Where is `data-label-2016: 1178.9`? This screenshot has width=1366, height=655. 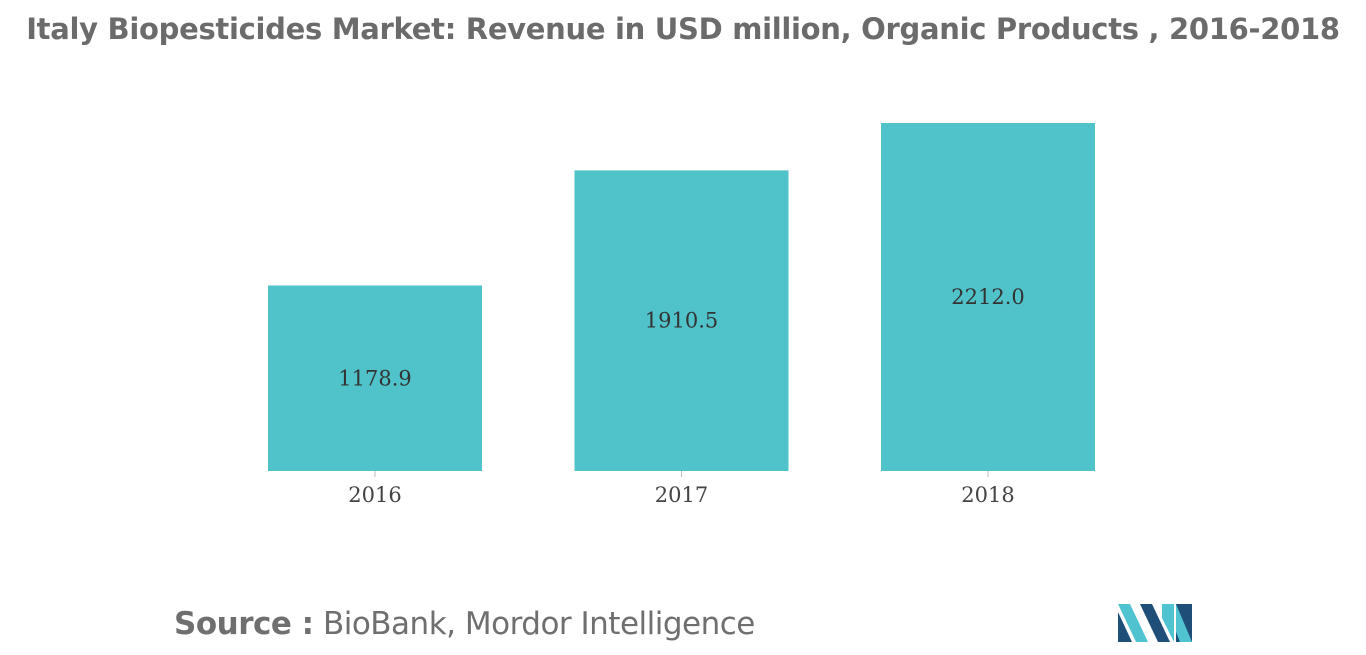
data-label-2016: 1178.9 is located at coordinates (374, 378).